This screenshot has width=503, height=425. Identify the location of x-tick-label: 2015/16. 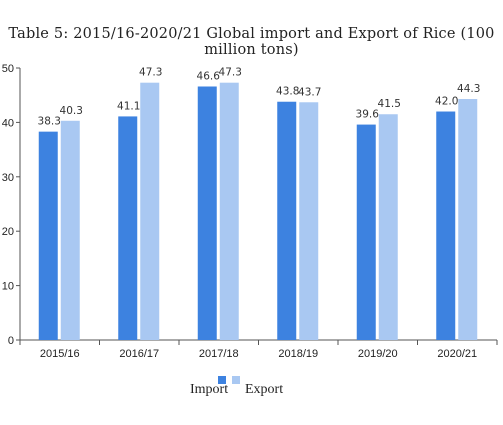
(60, 354).